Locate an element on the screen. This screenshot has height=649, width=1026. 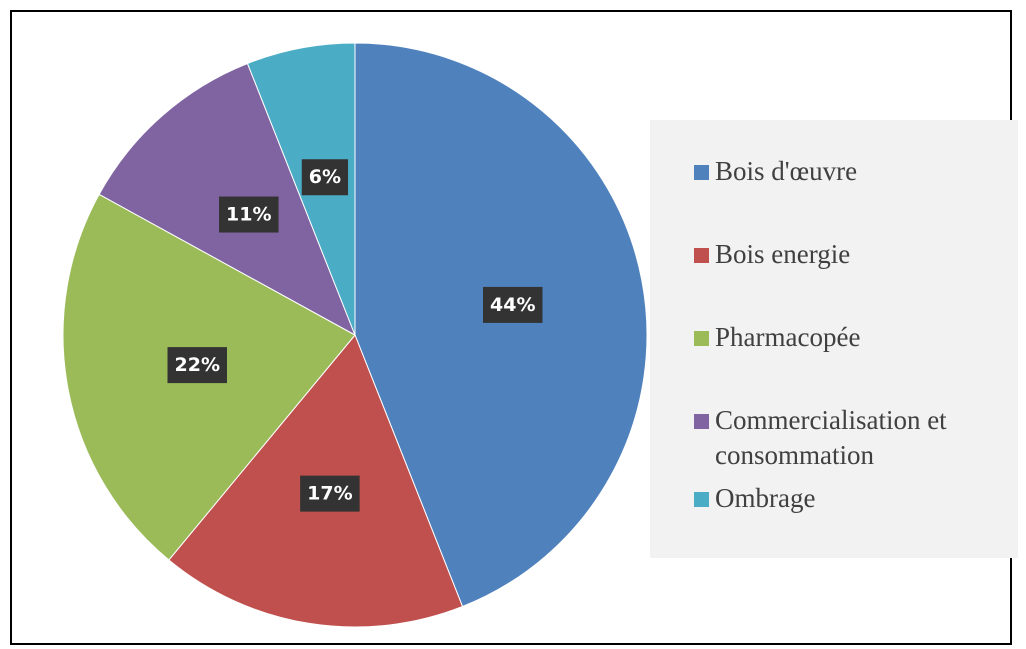
data-label: 6% is located at coordinates (325, 177).